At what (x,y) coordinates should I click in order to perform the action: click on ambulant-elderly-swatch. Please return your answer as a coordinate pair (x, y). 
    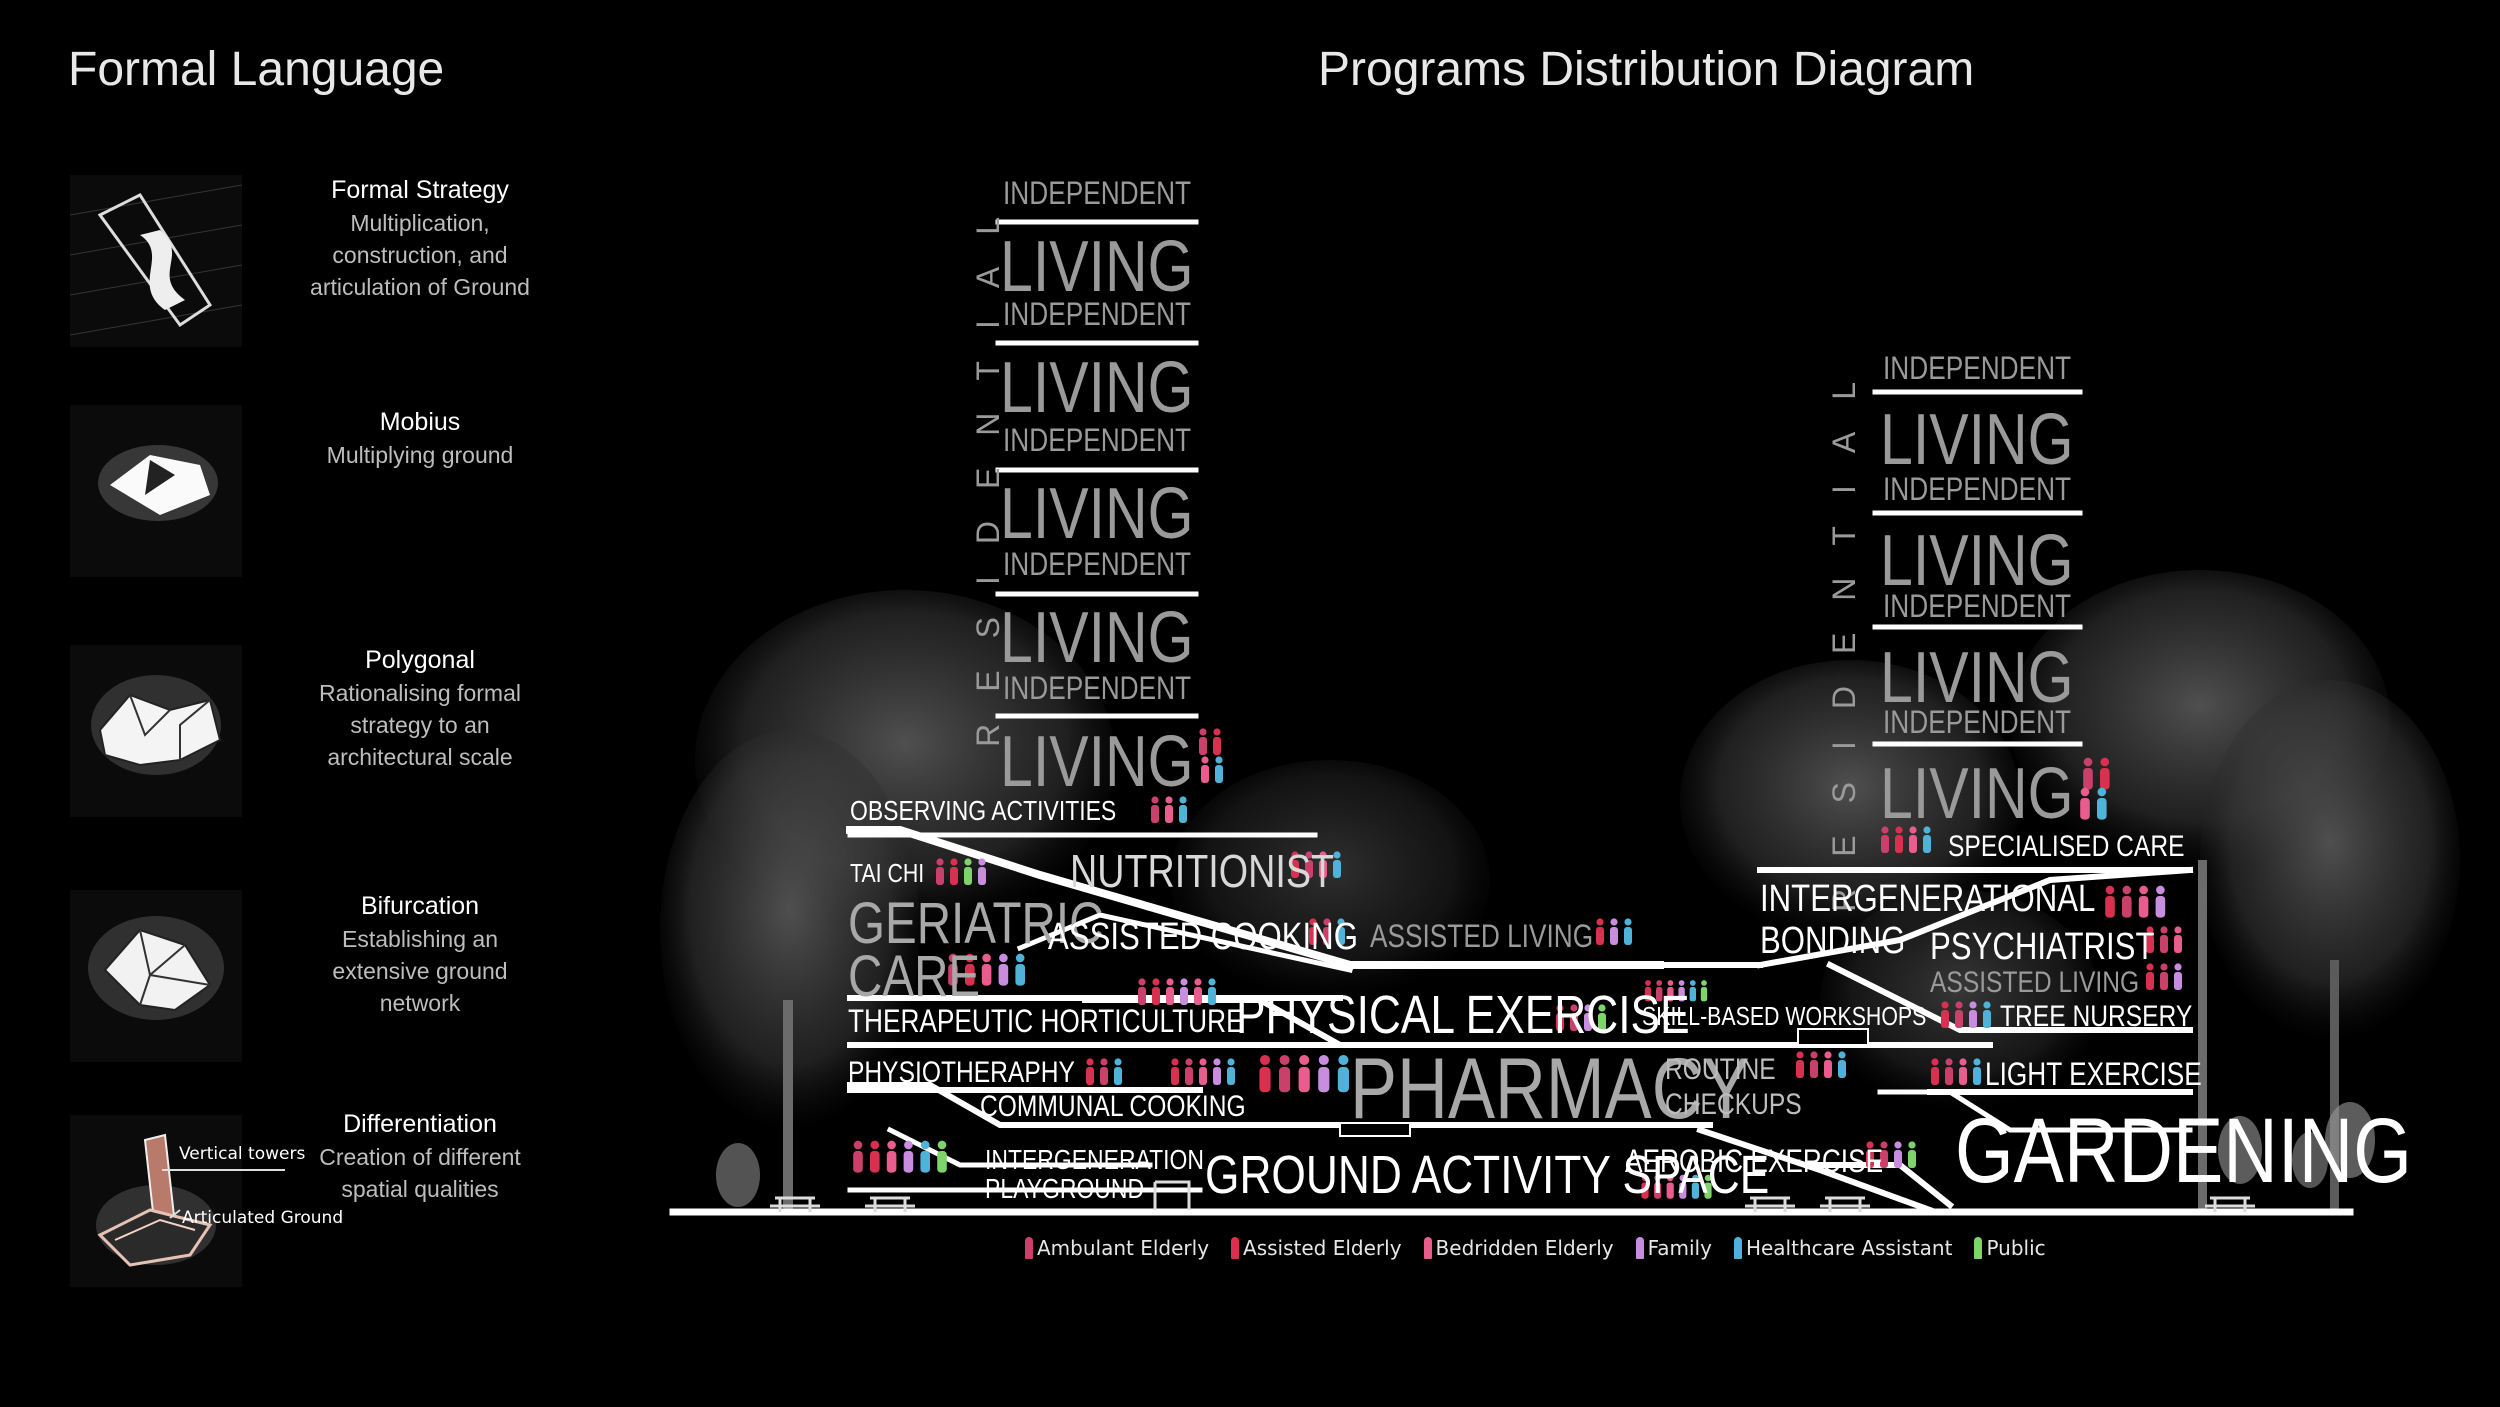
    Looking at the image, I should click on (1029, 1248).